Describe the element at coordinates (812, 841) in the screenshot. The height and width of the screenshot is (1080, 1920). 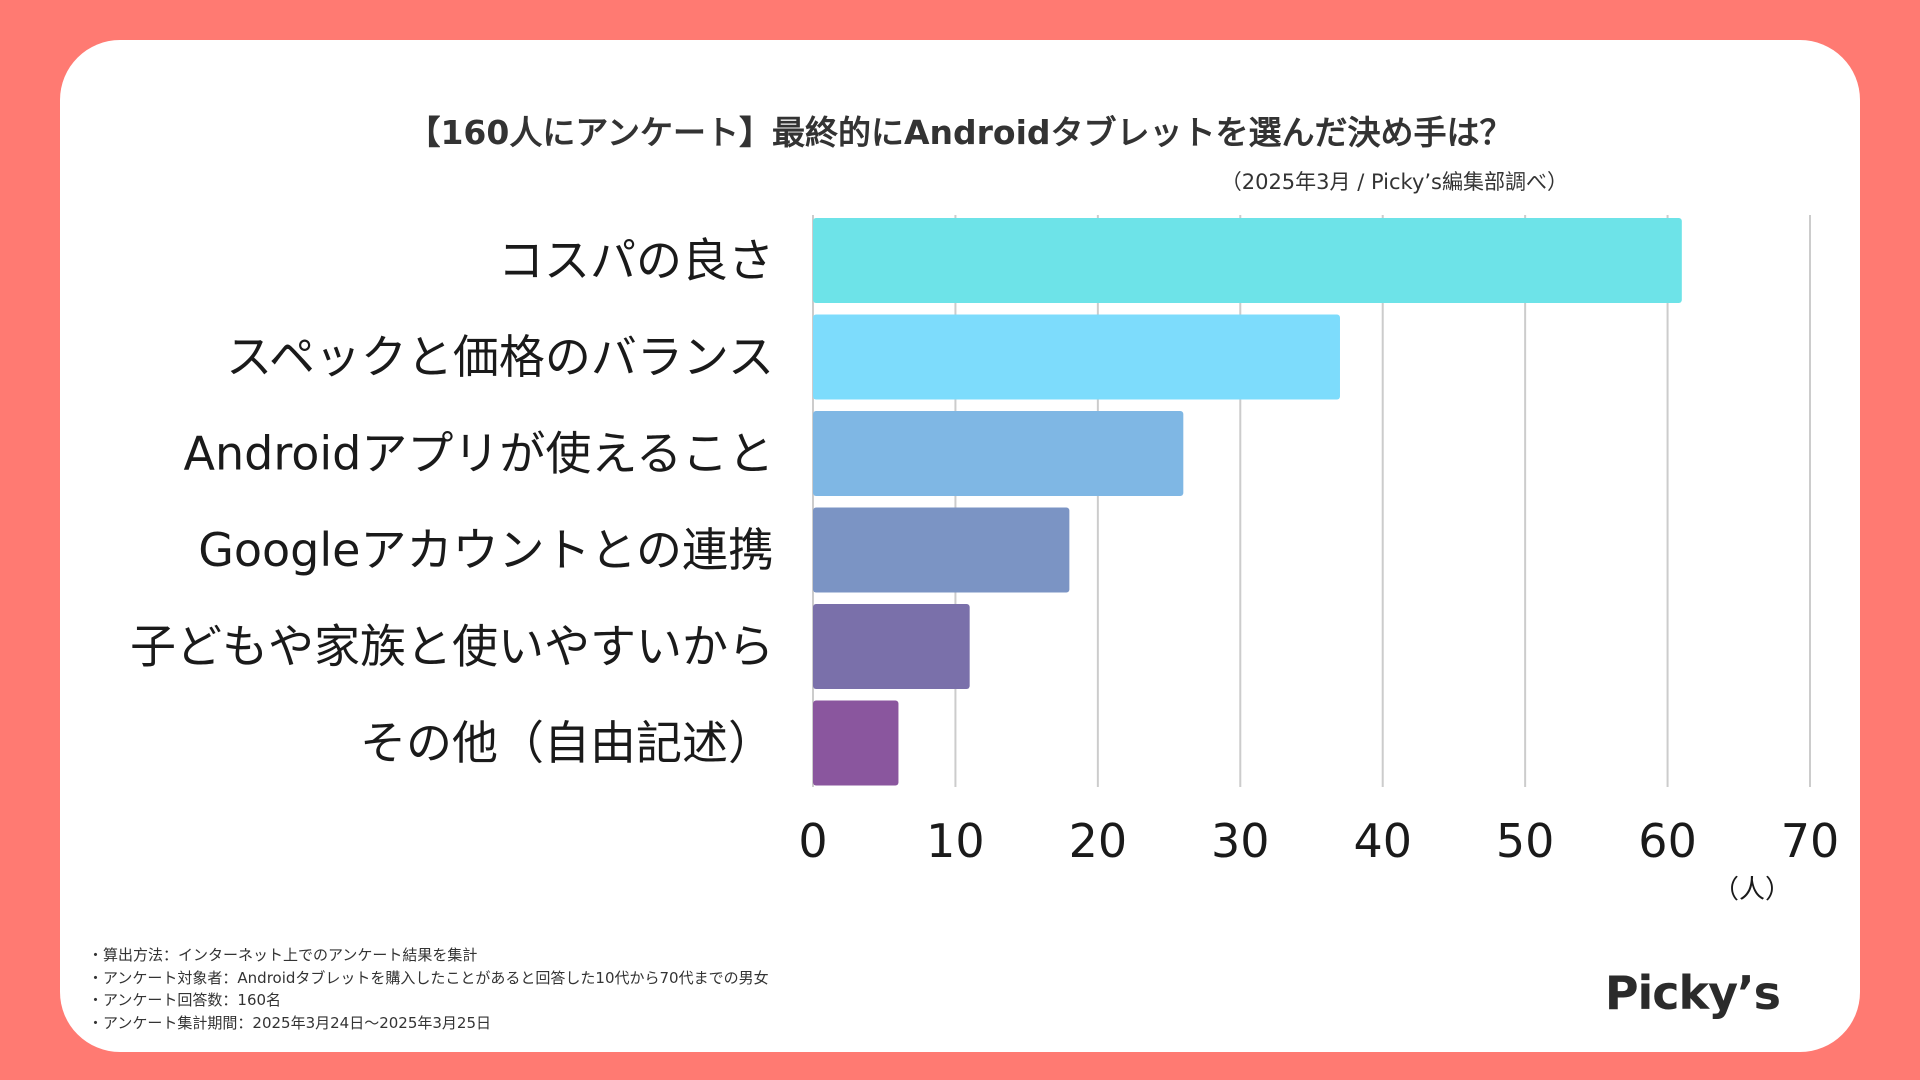
I see `x-tick-label-0: 0` at that location.